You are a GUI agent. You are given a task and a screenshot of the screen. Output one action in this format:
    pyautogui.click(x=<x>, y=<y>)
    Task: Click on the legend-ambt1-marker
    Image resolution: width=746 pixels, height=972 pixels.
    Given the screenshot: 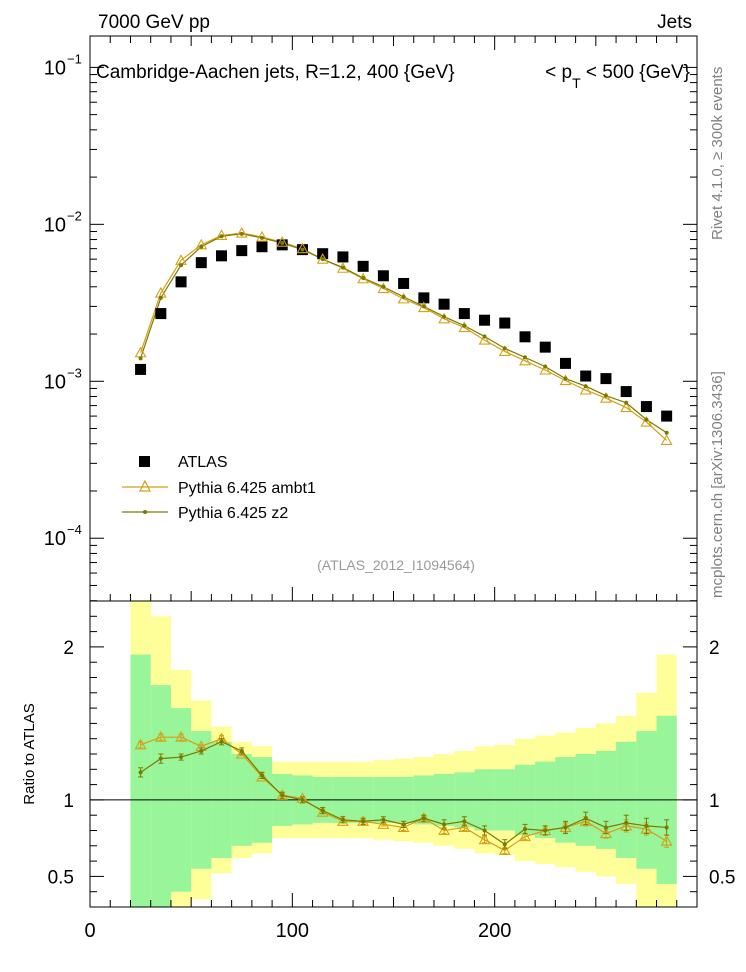 What is the action you would take?
    pyautogui.click(x=145, y=485)
    